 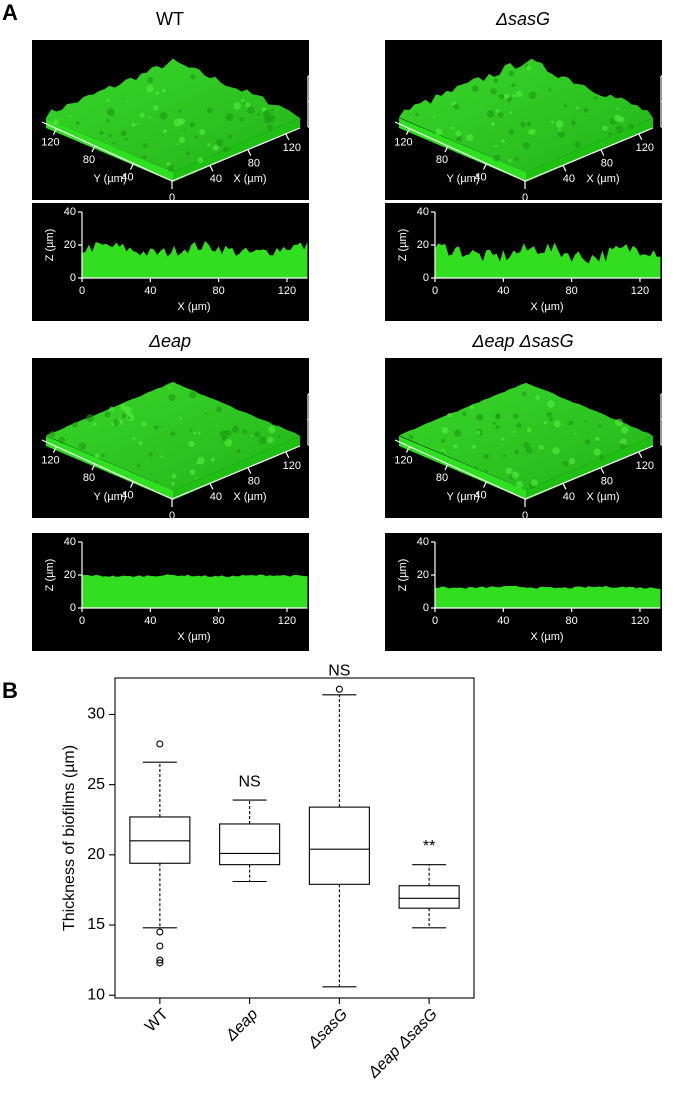 I want to click on x-tick-label: Δeap, so click(x=241, y=1025).